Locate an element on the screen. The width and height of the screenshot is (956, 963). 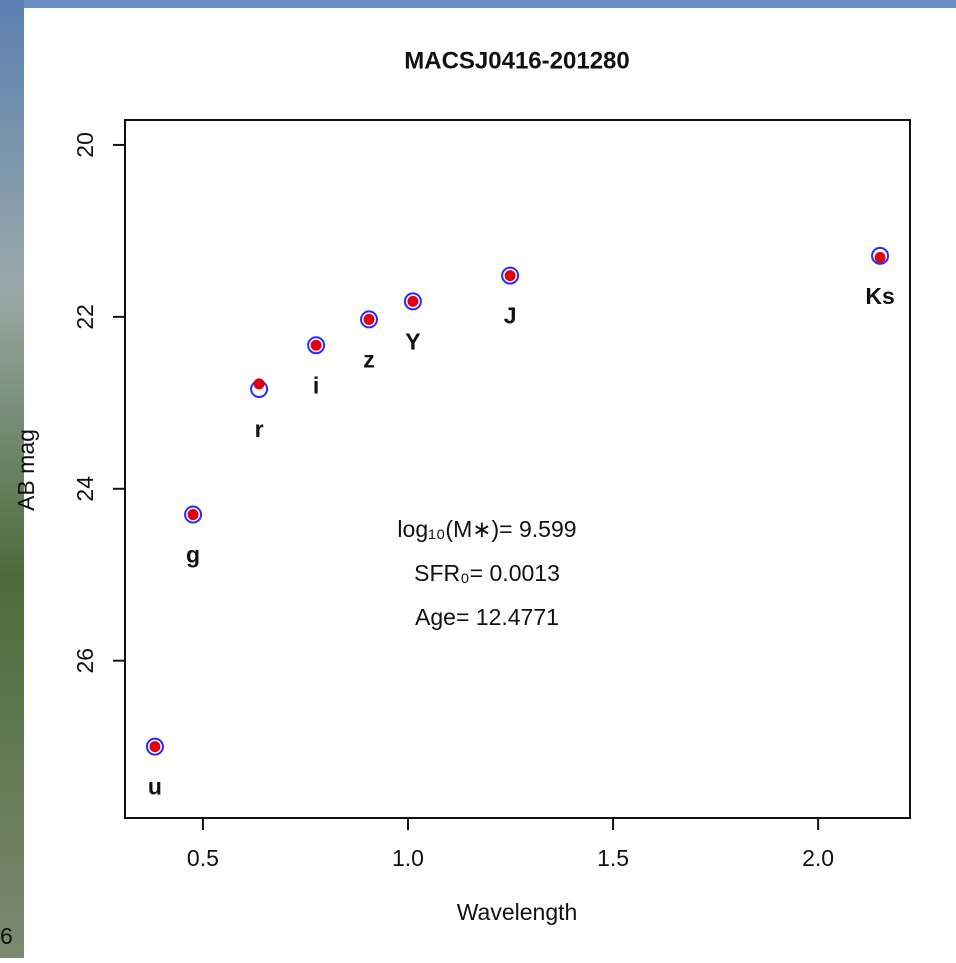
y-axis-label: AB mag is located at coordinates (26, 470).